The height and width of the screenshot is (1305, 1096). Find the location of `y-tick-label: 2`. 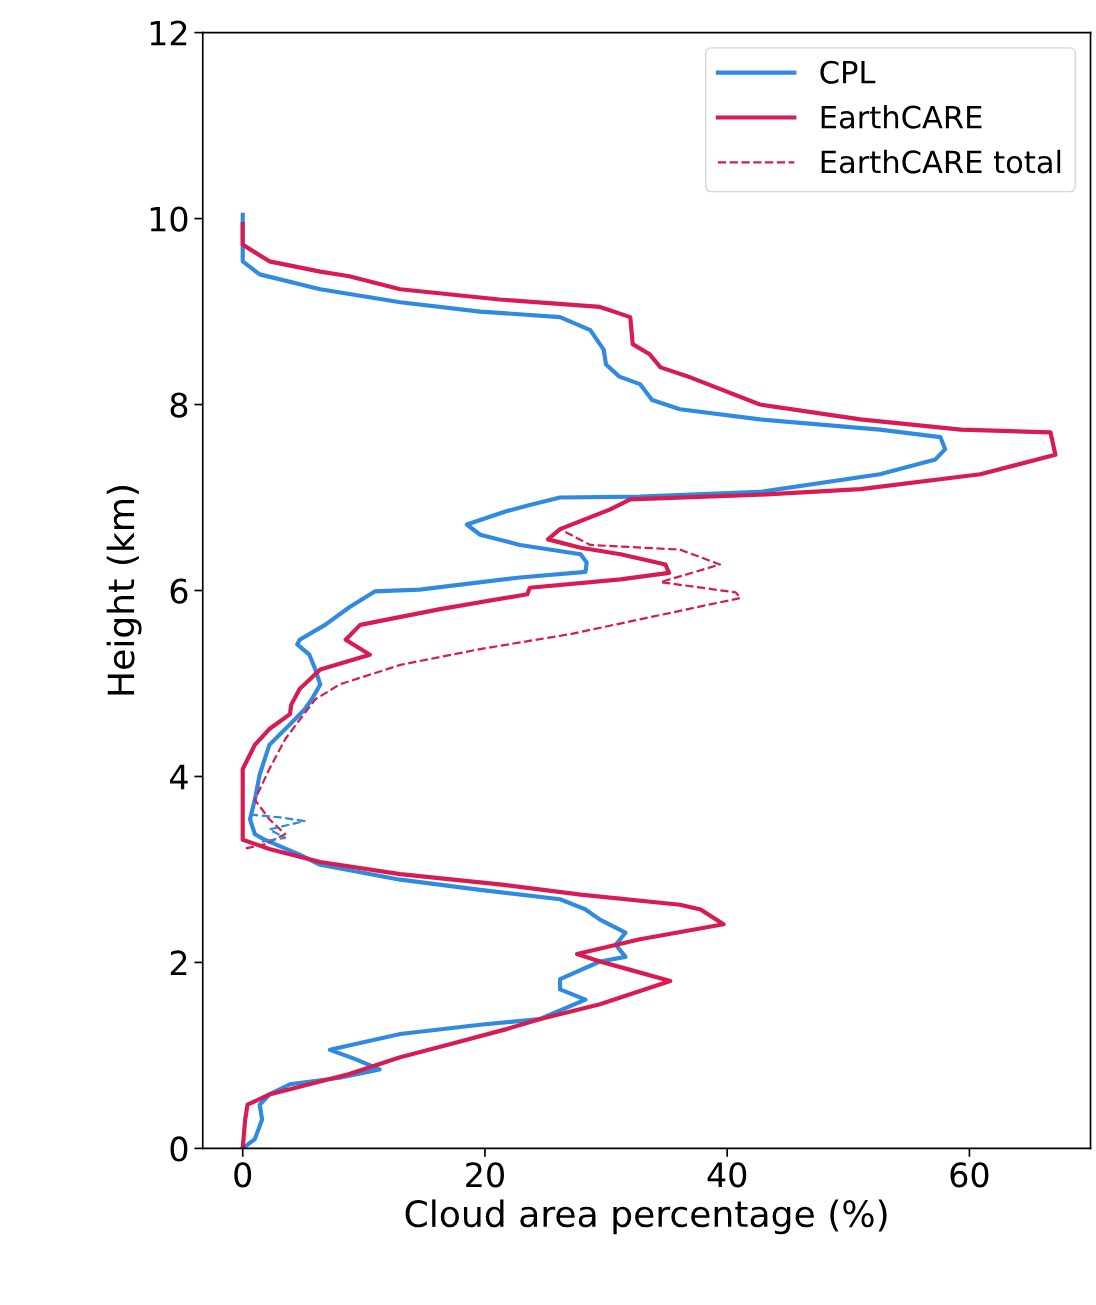

y-tick-label: 2 is located at coordinates (178, 963).